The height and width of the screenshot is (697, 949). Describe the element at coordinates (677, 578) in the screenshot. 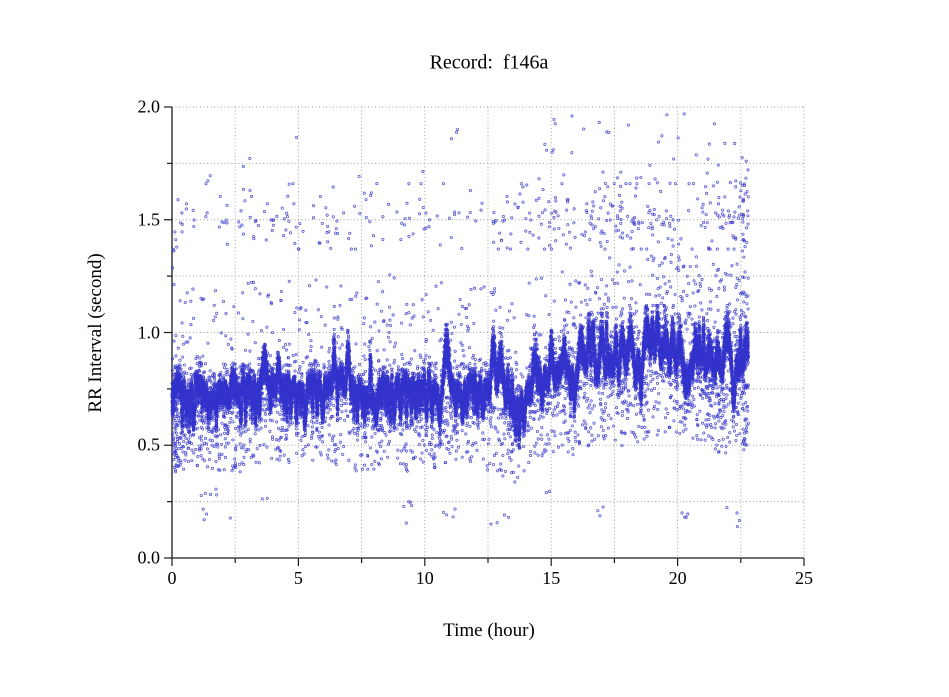

I see `x-tick-label: 20` at that location.